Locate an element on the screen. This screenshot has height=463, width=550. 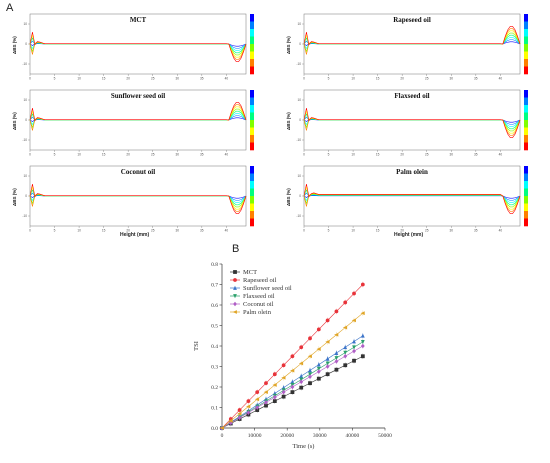
subplot-svg: -10 0 10 0 5 10 15 20 25 30 35 40 Coconut oil is located at coordinates (138, 199).